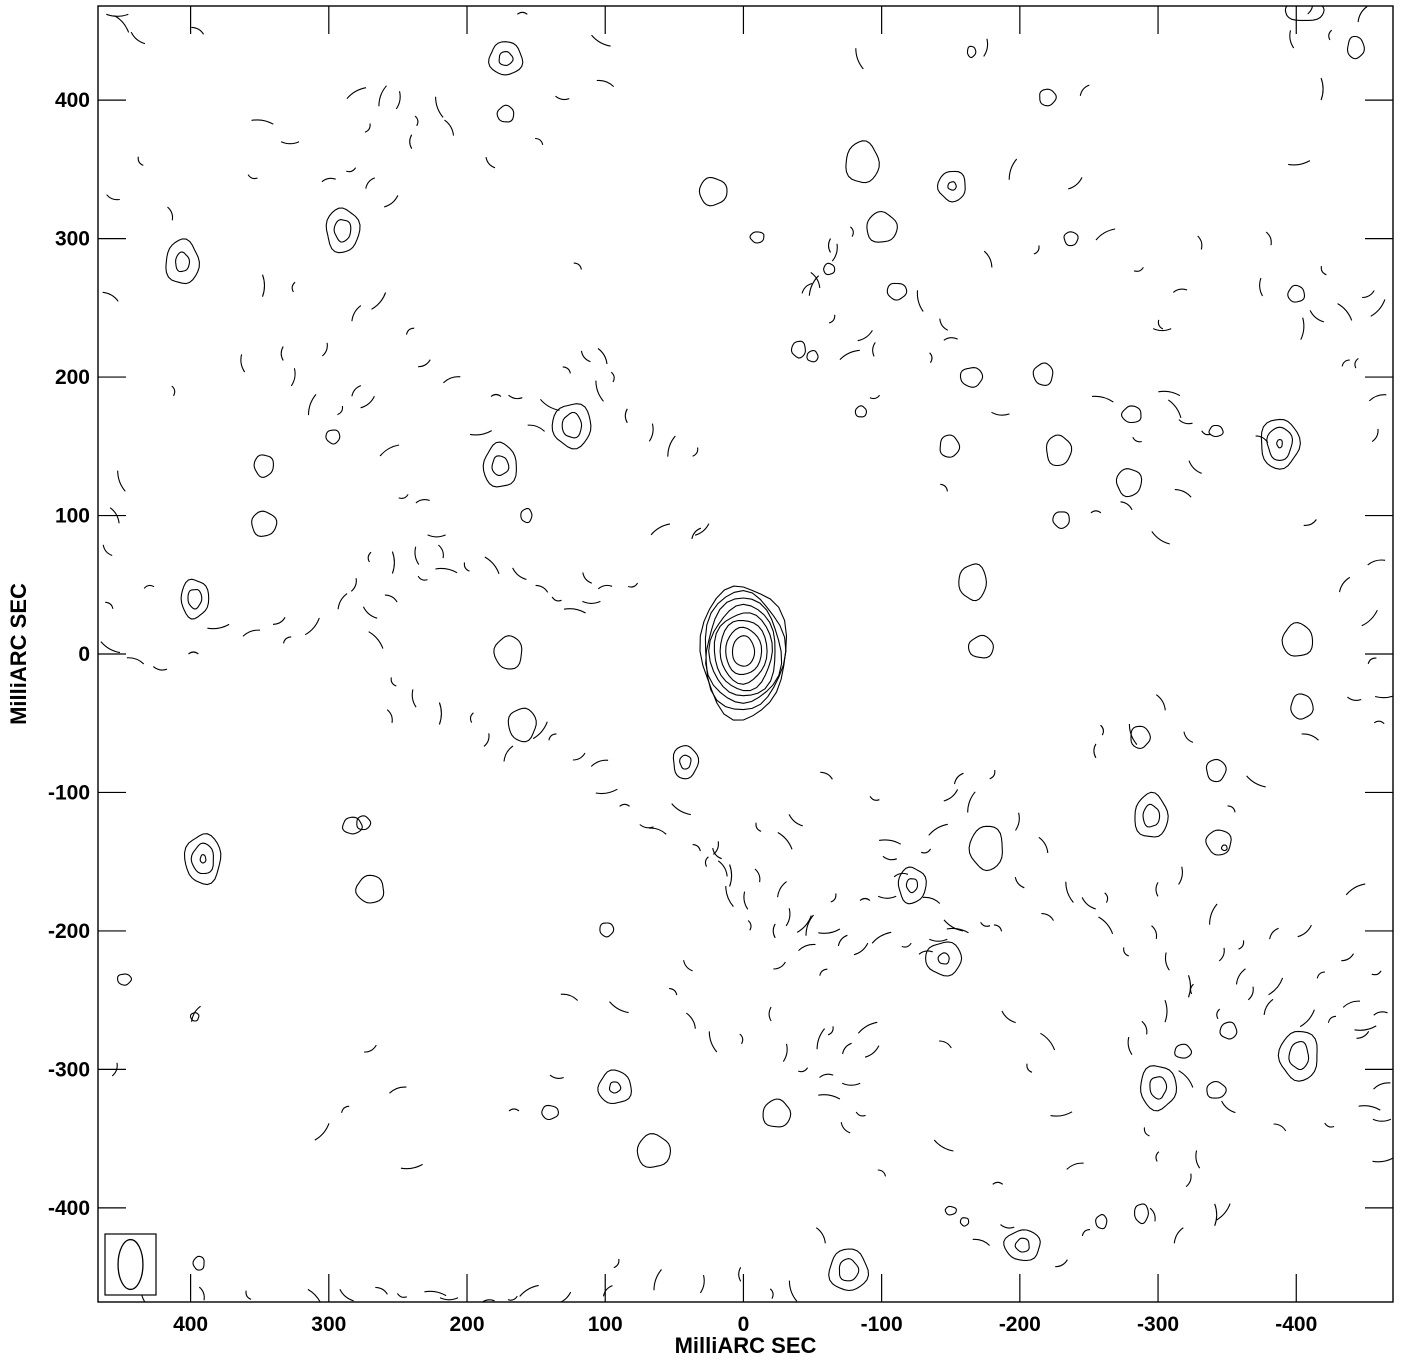  I want to click on x-tick-label: 200, so click(466, 1324).